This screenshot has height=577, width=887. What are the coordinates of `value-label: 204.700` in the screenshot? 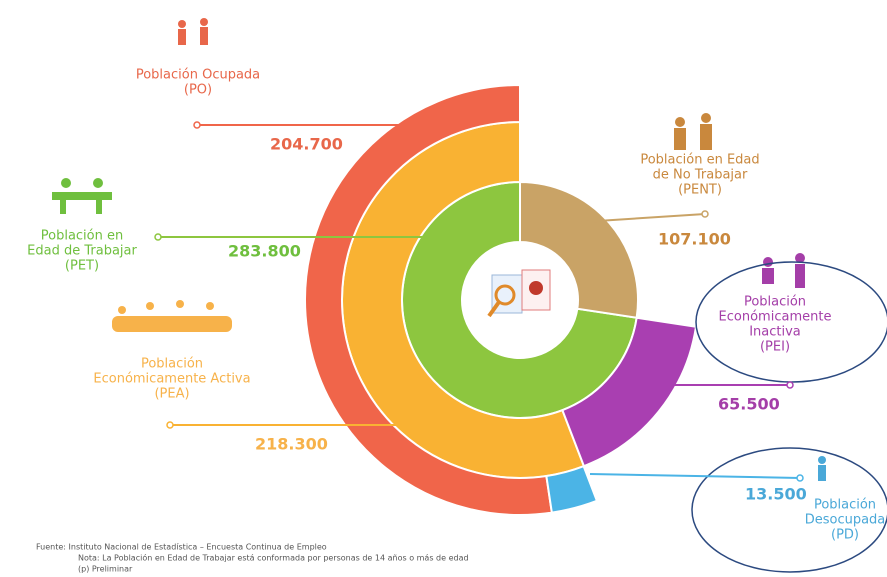 It's located at (306, 144).